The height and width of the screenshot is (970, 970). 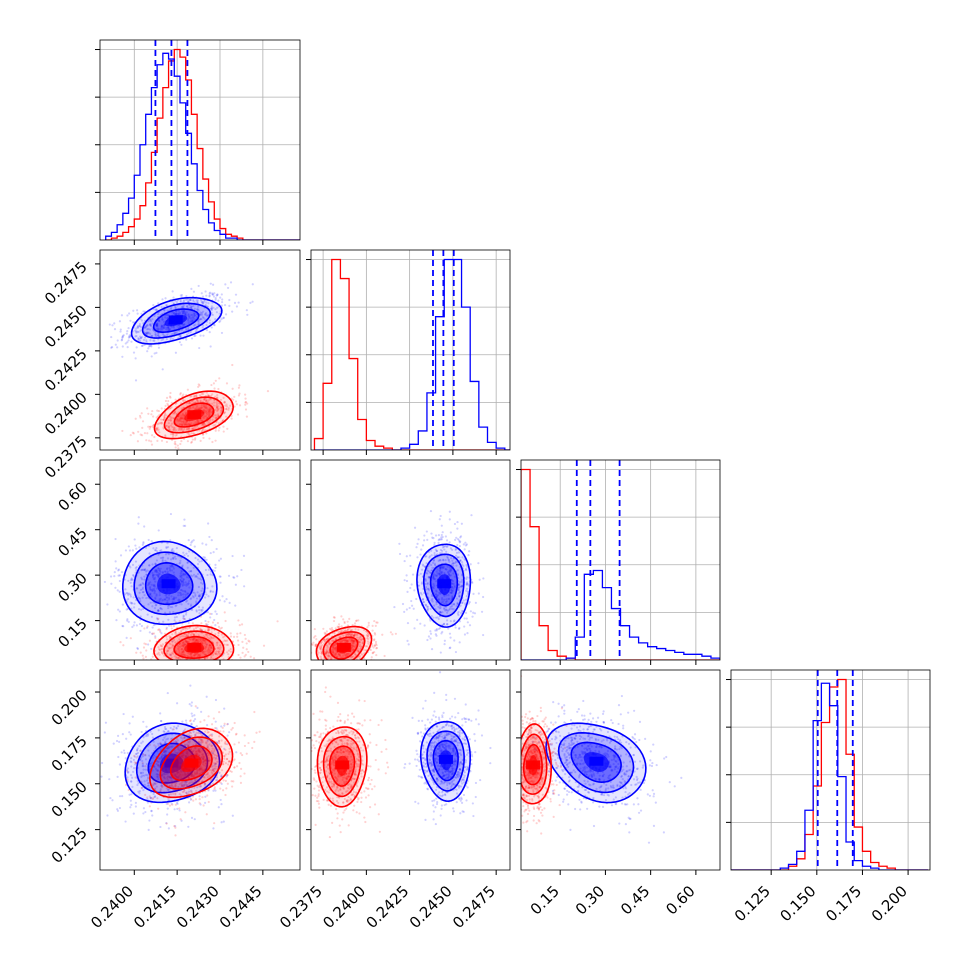 What do you see at coordinates (752, 903) in the screenshot?
I see `x-tick-label: 0.125` at bounding box center [752, 903].